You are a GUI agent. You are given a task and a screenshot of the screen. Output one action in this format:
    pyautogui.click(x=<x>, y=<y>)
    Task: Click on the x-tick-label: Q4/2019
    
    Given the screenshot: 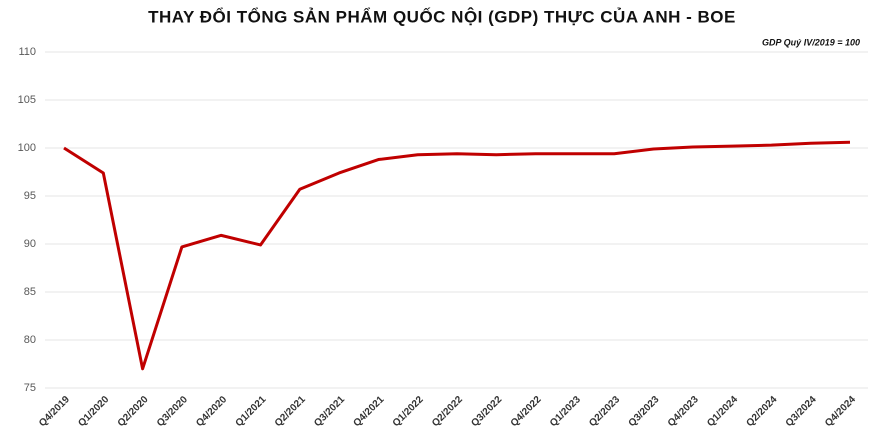 What is the action you would take?
    pyautogui.click(x=54, y=411)
    